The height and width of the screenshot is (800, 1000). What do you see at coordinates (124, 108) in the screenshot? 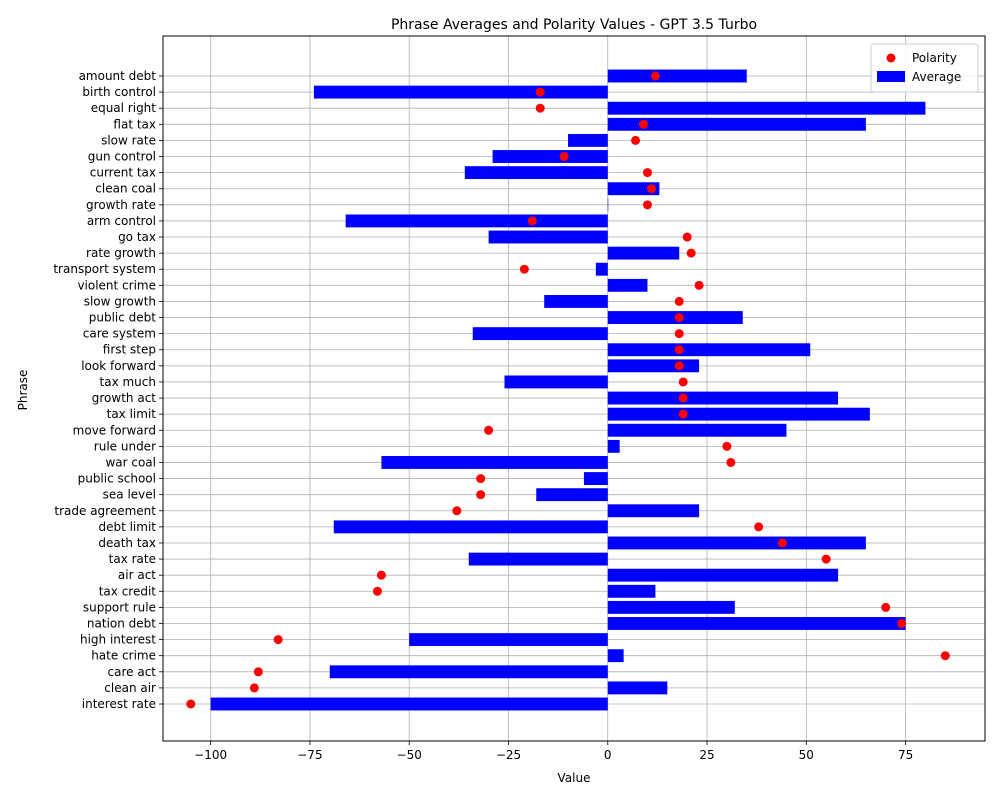
I see `y-tick-label: equal right` at bounding box center [124, 108].